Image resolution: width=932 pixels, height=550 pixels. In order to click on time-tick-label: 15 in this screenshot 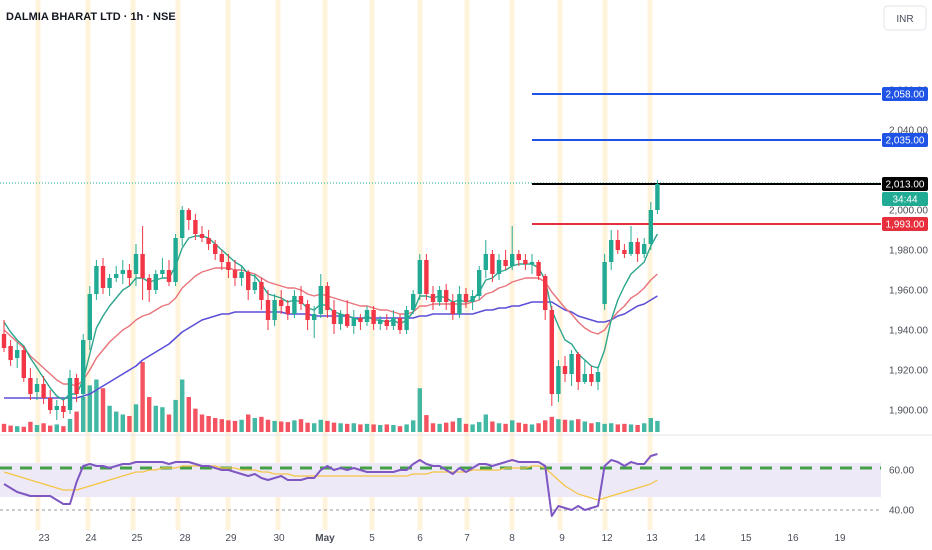, I will do `click(746, 538)`.